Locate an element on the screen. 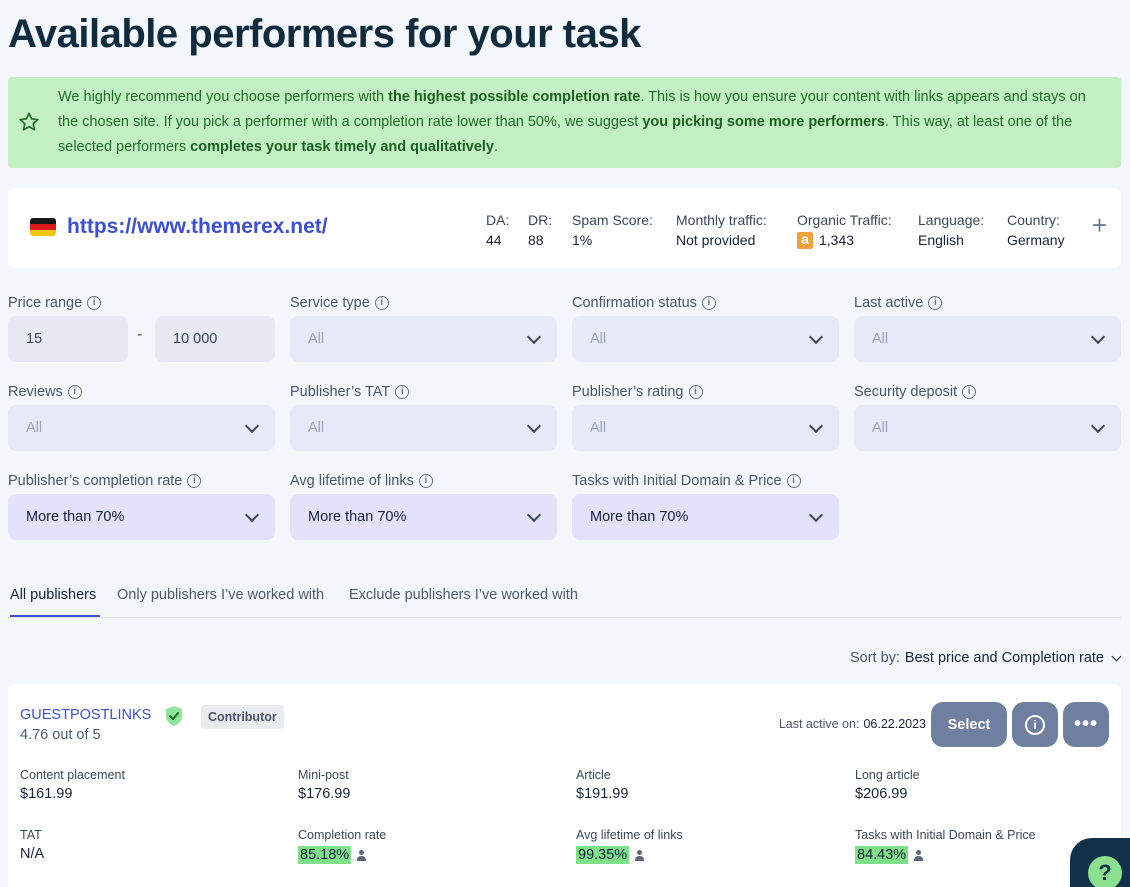  select-button: Select is located at coordinates (969, 724).